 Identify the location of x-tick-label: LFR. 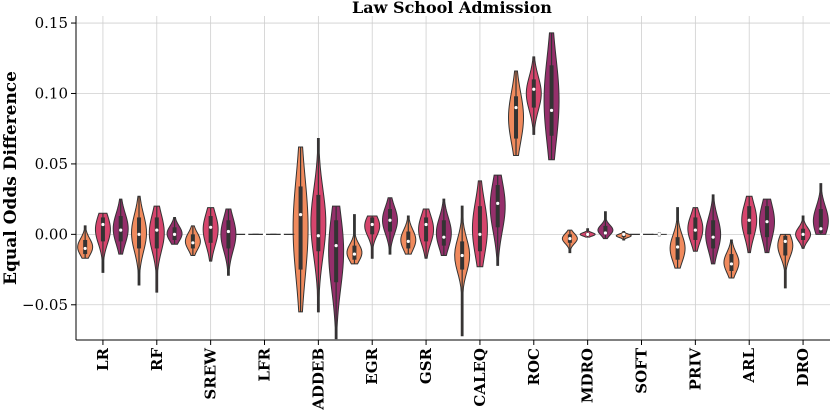
(265, 364).